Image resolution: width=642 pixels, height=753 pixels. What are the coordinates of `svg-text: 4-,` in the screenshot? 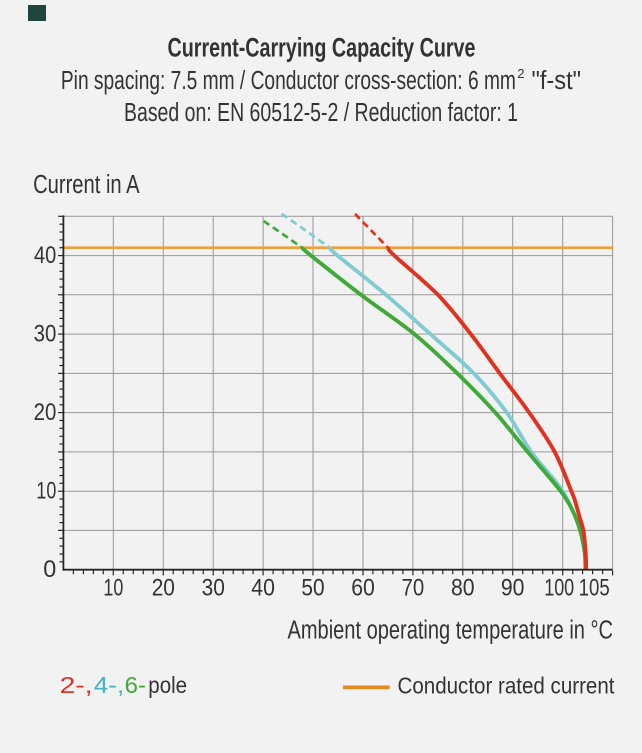 It's located at (109, 685).